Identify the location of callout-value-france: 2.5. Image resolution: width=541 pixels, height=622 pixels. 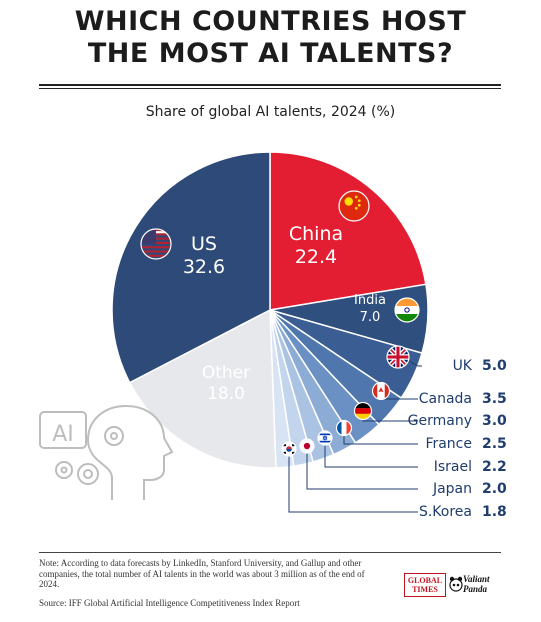
(494, 444).